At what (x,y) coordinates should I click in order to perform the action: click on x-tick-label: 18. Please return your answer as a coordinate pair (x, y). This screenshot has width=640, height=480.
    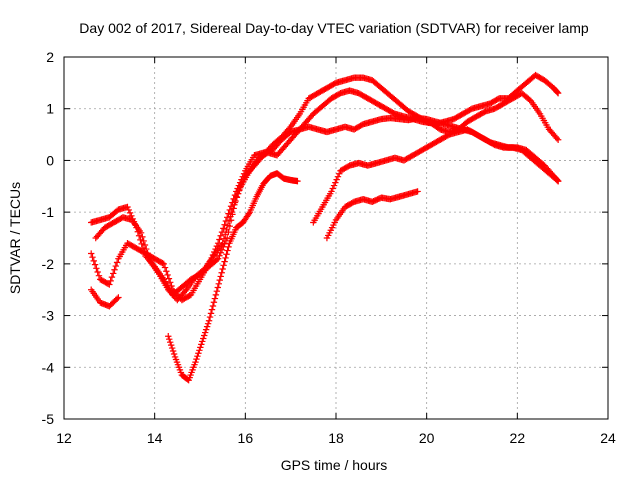
    Looking at the image, I should click on (336, 438).